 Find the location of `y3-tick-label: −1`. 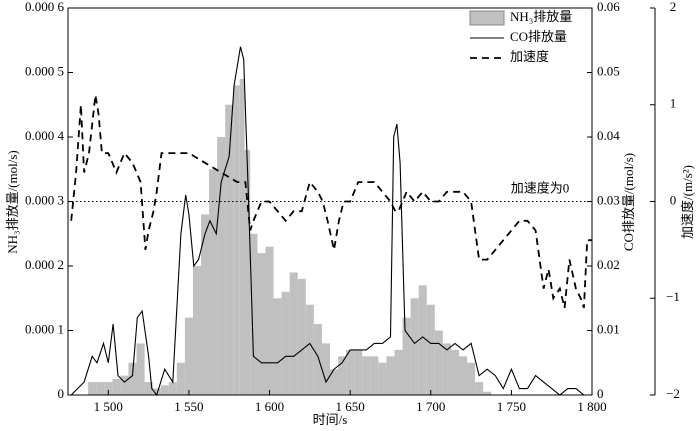

y3-tick-label: −1 is located at coordinates (673, 296).